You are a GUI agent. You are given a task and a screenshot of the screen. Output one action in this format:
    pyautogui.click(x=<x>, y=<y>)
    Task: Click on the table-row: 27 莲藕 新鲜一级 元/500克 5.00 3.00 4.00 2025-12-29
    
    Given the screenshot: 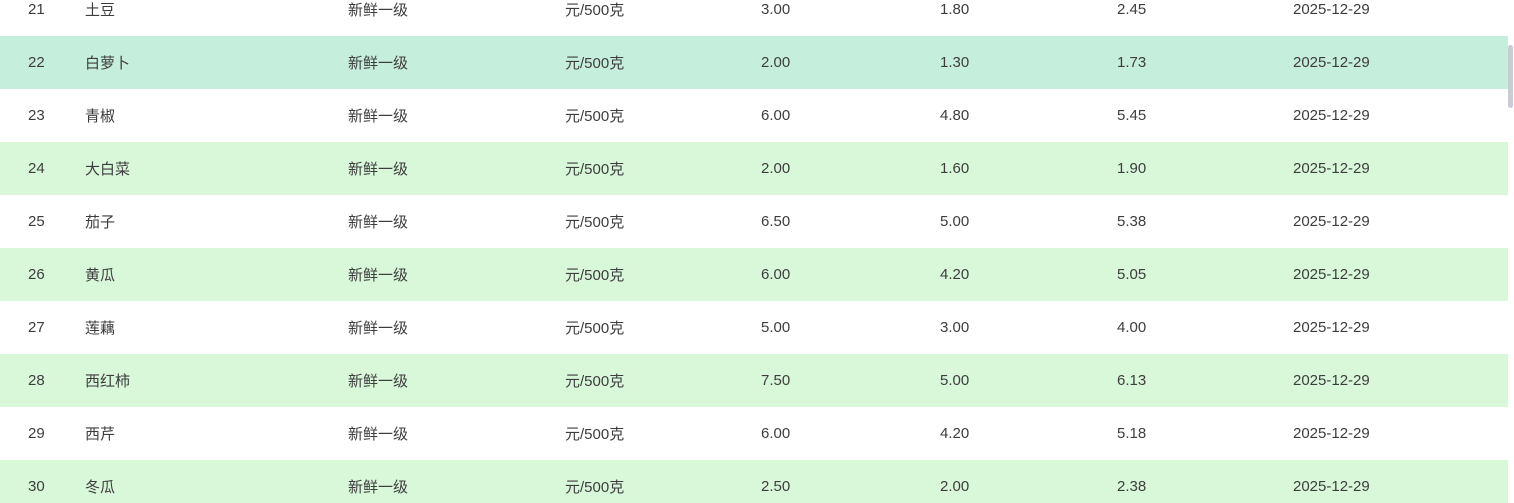 What is the action you would take?
    pyautogui.click(x=754, y=327)
    